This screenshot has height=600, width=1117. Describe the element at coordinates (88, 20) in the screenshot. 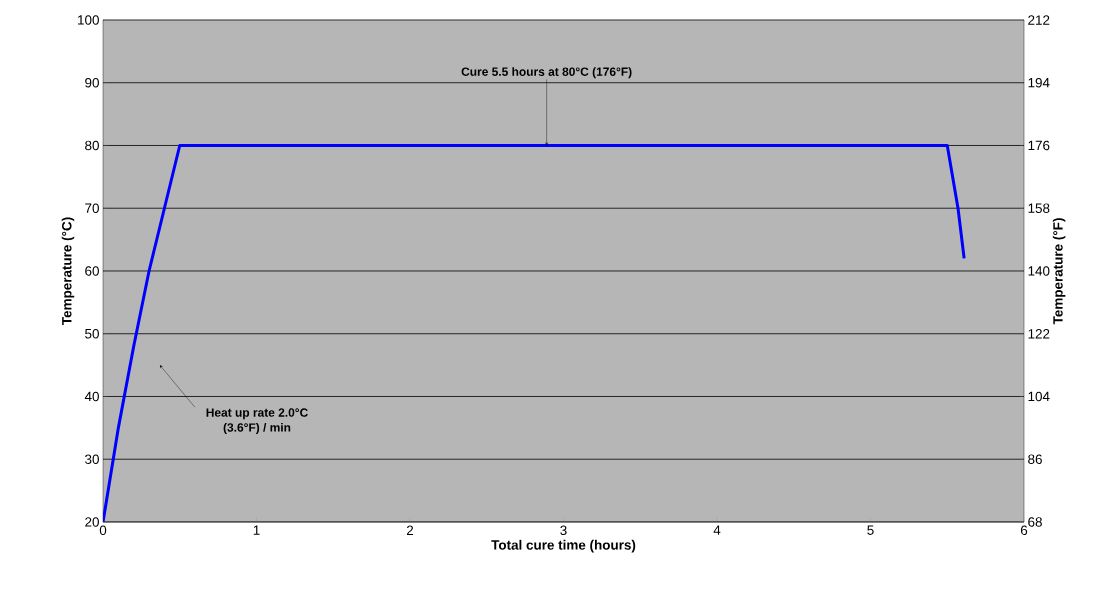

I see `y-tick-label: 100` at that location.